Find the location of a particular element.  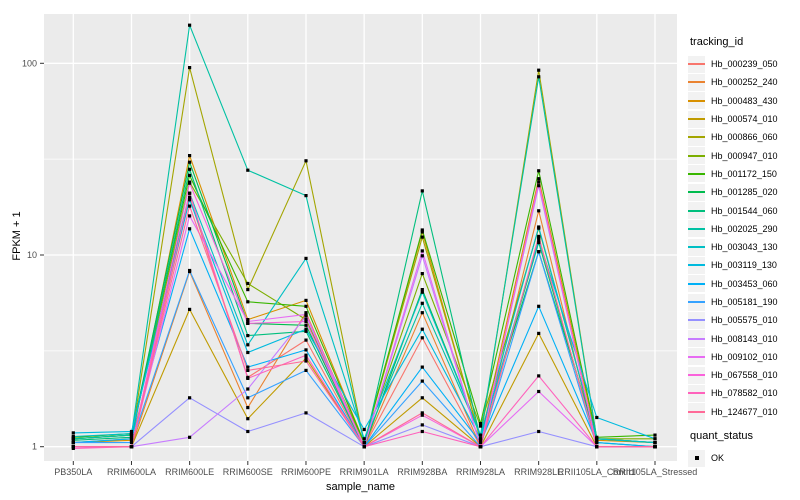

legend-entry-Hb_067558_010: Hb_067558_010 is located at coordinates (744, 375).